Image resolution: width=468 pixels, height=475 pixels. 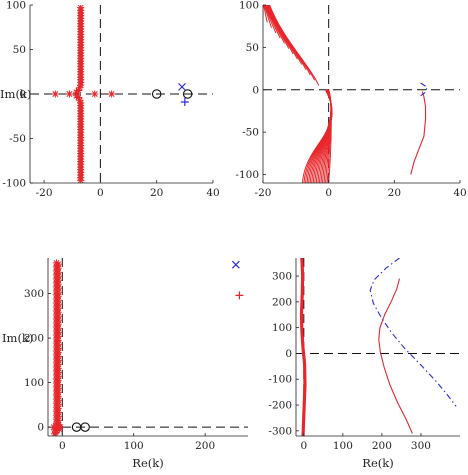 I want to click on x-tick-label: 300, so click(x=421, y=446).